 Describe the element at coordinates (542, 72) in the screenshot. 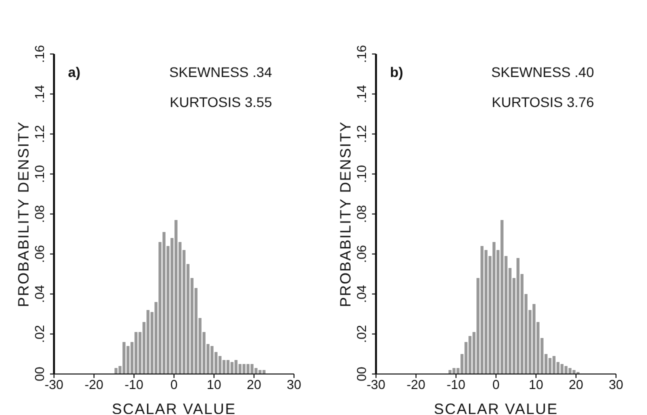

I see `annotation: SKEWNESS .40` at that location.